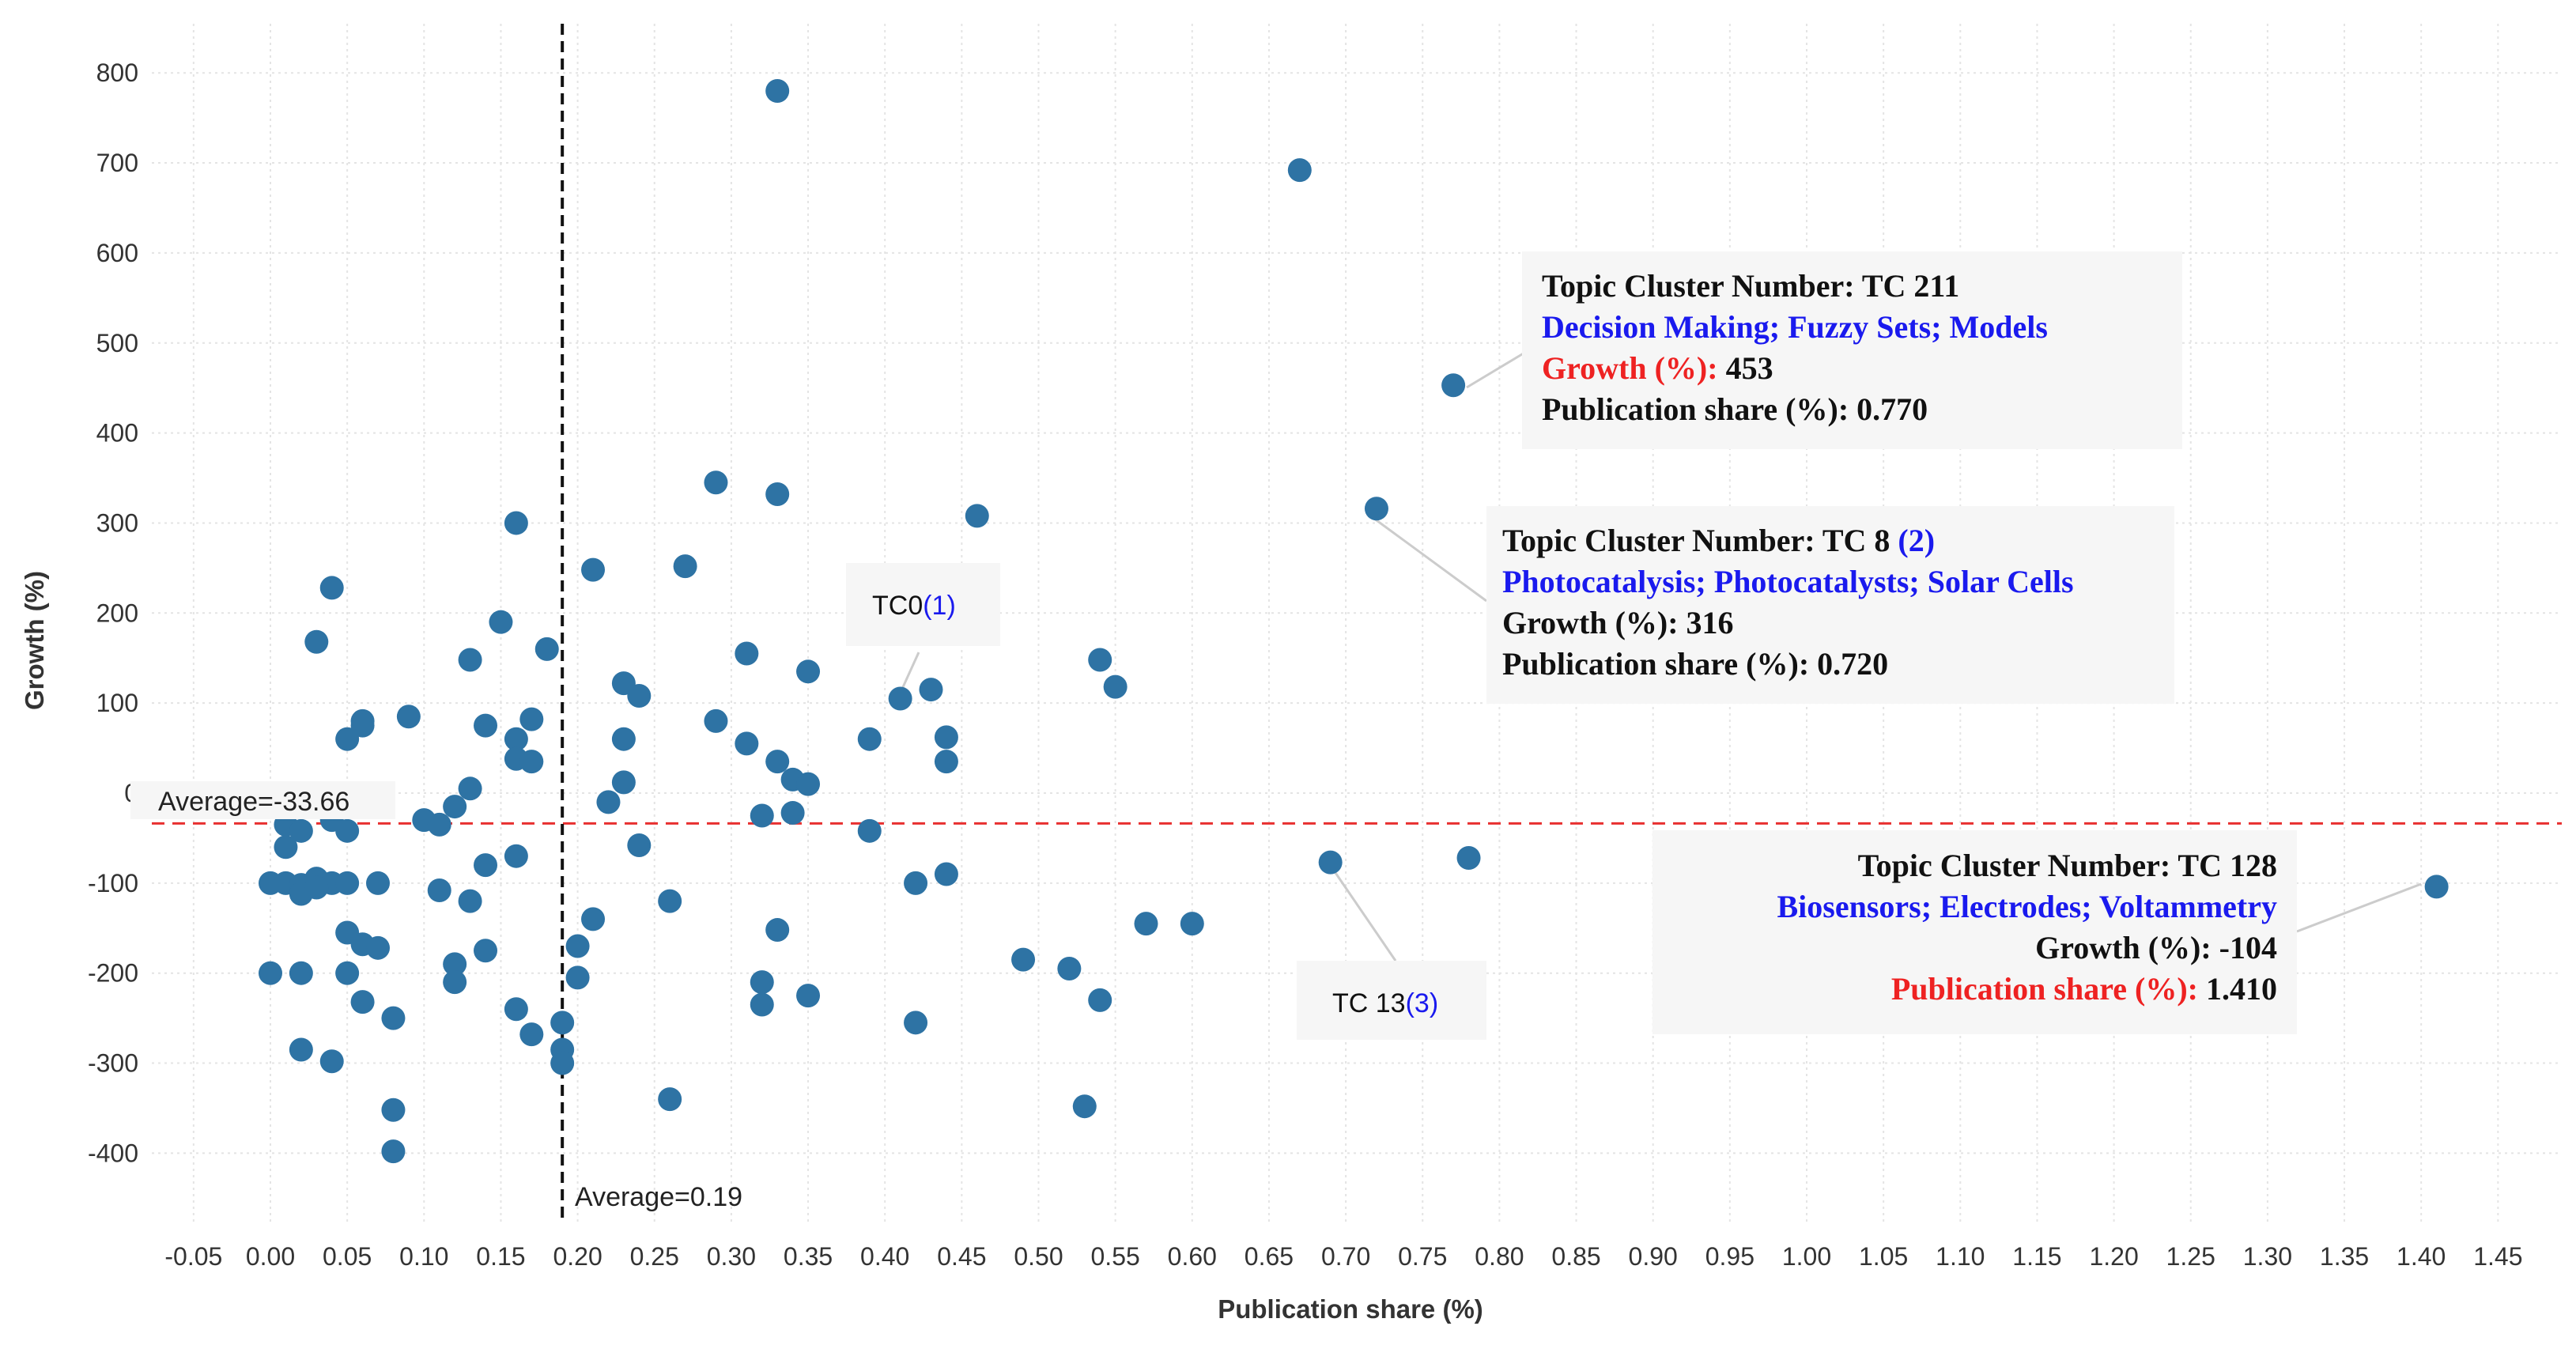 This screenshot has width=2576, height=1345. Describe the element at coordinates (1192, 1257) in the screenshot. I see `x-tick-label: 0.60` at that location.